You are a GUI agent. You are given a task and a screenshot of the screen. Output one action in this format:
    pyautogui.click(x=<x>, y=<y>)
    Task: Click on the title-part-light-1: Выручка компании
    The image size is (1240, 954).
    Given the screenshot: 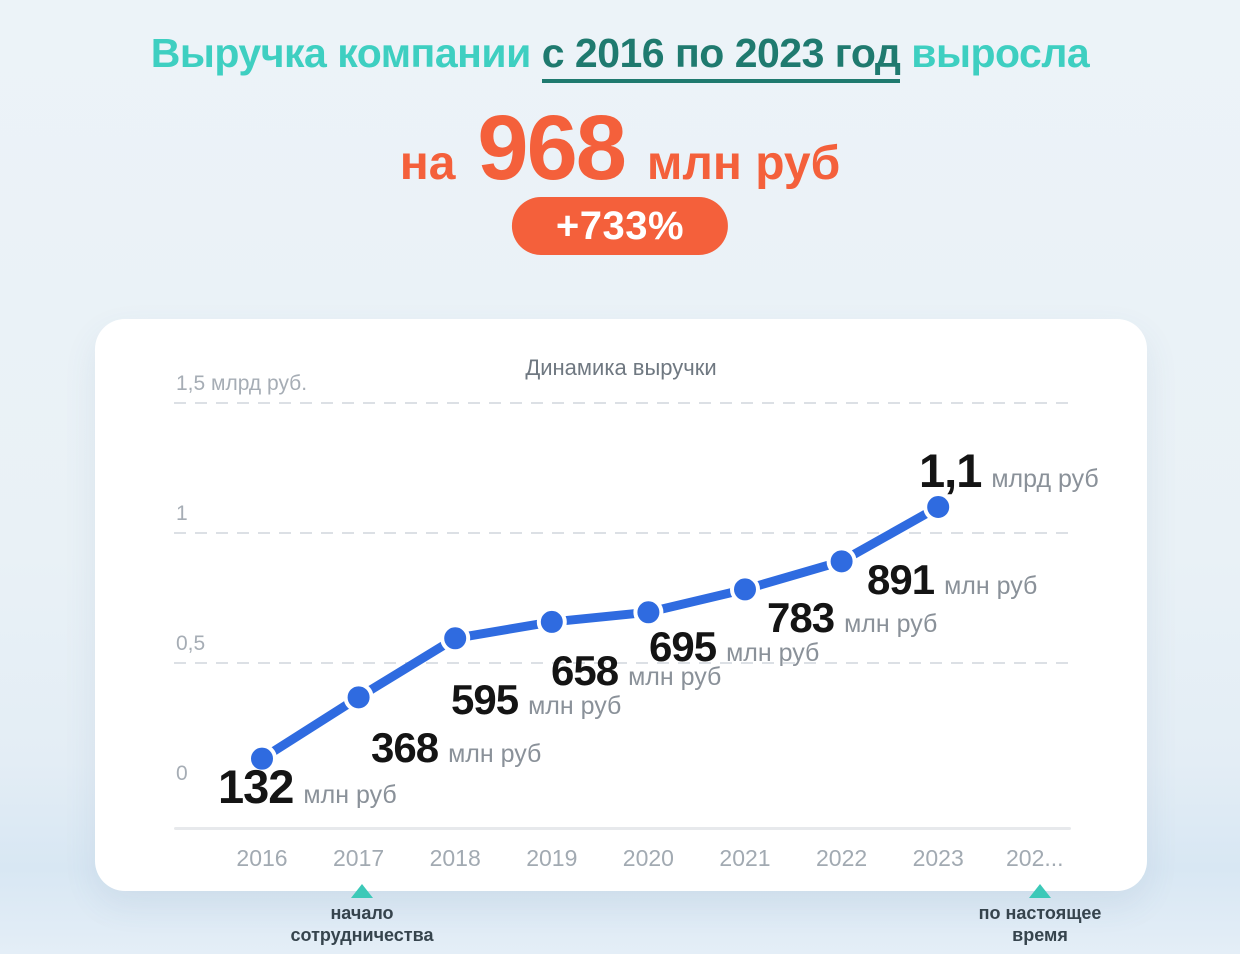 What is the action you would take?
    pyautogui.click(x=341, y=53)
    